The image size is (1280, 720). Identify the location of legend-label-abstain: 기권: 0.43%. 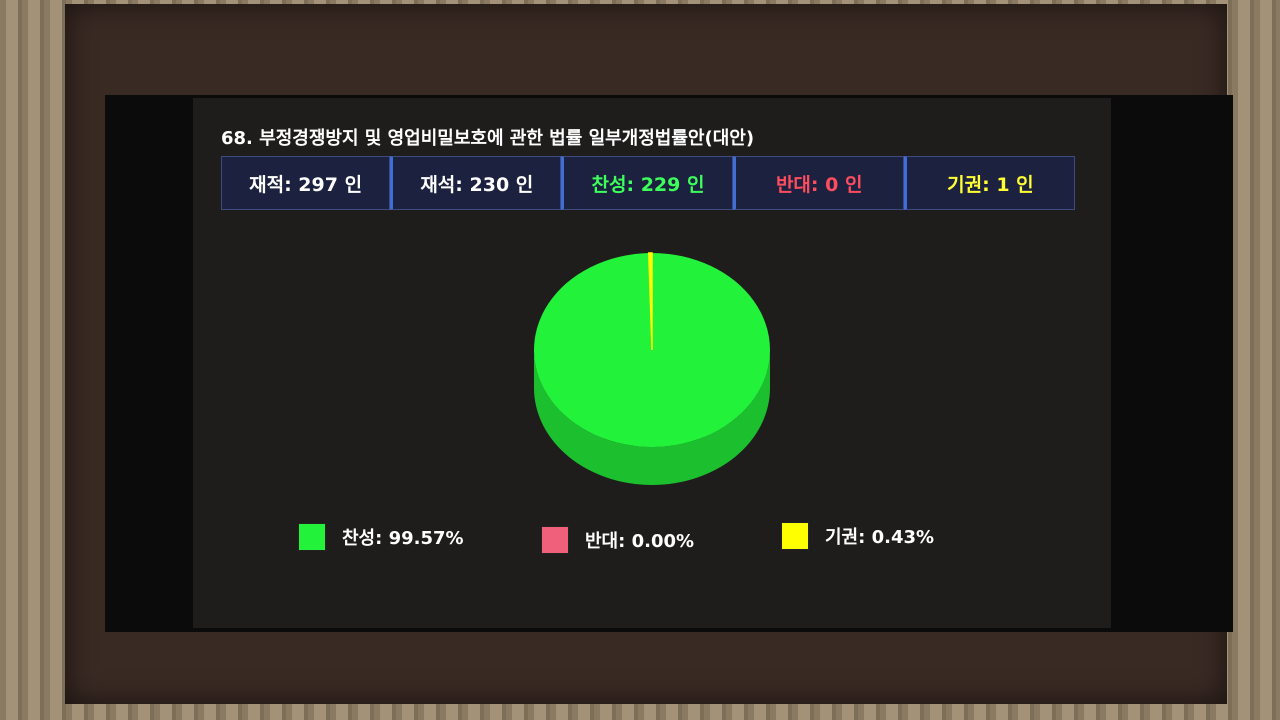
(880, 537).